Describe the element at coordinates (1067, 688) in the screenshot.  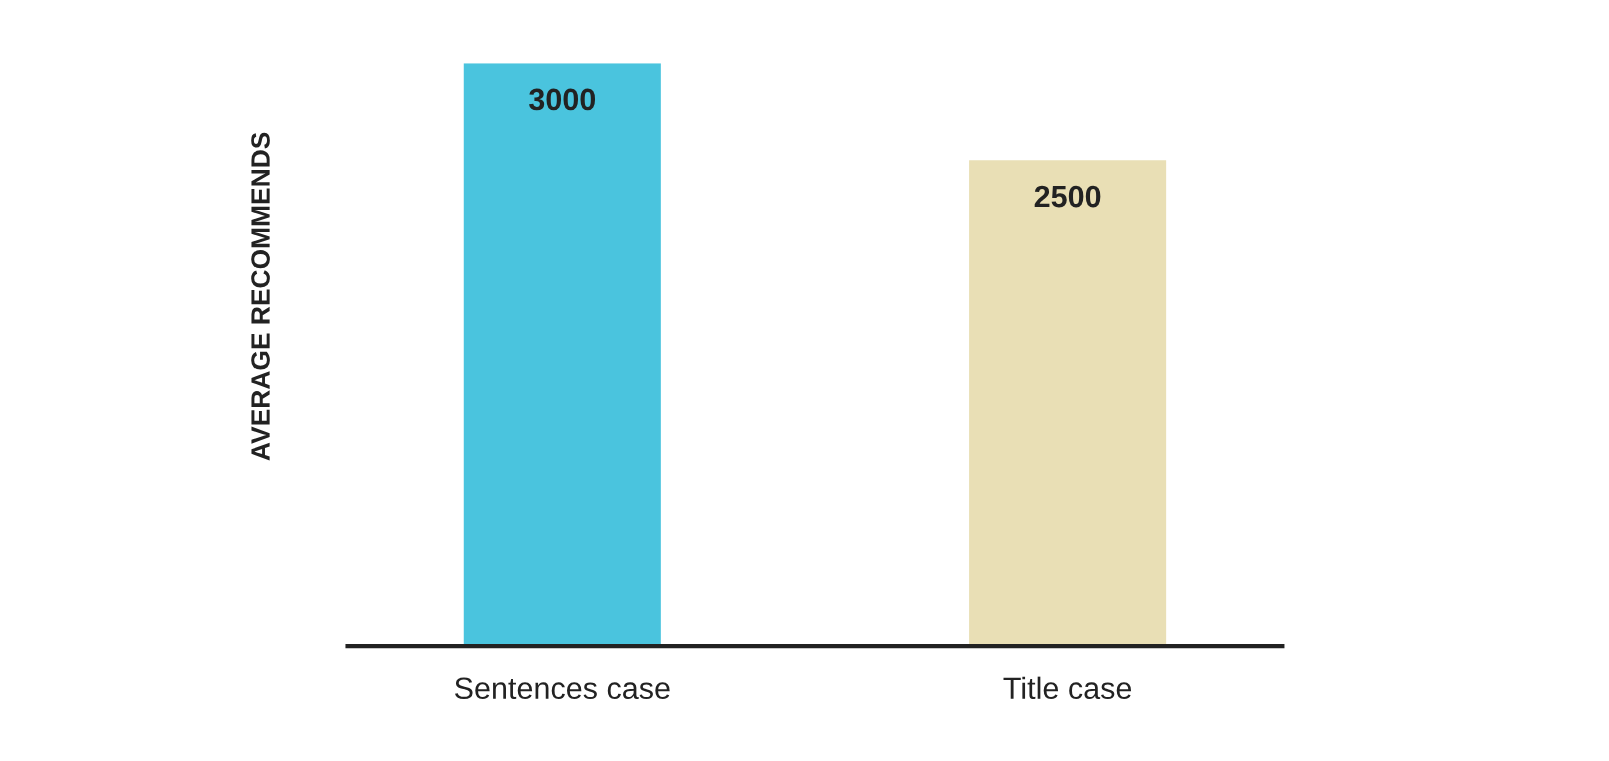
I see `x-tick-label: Title case` at that location.